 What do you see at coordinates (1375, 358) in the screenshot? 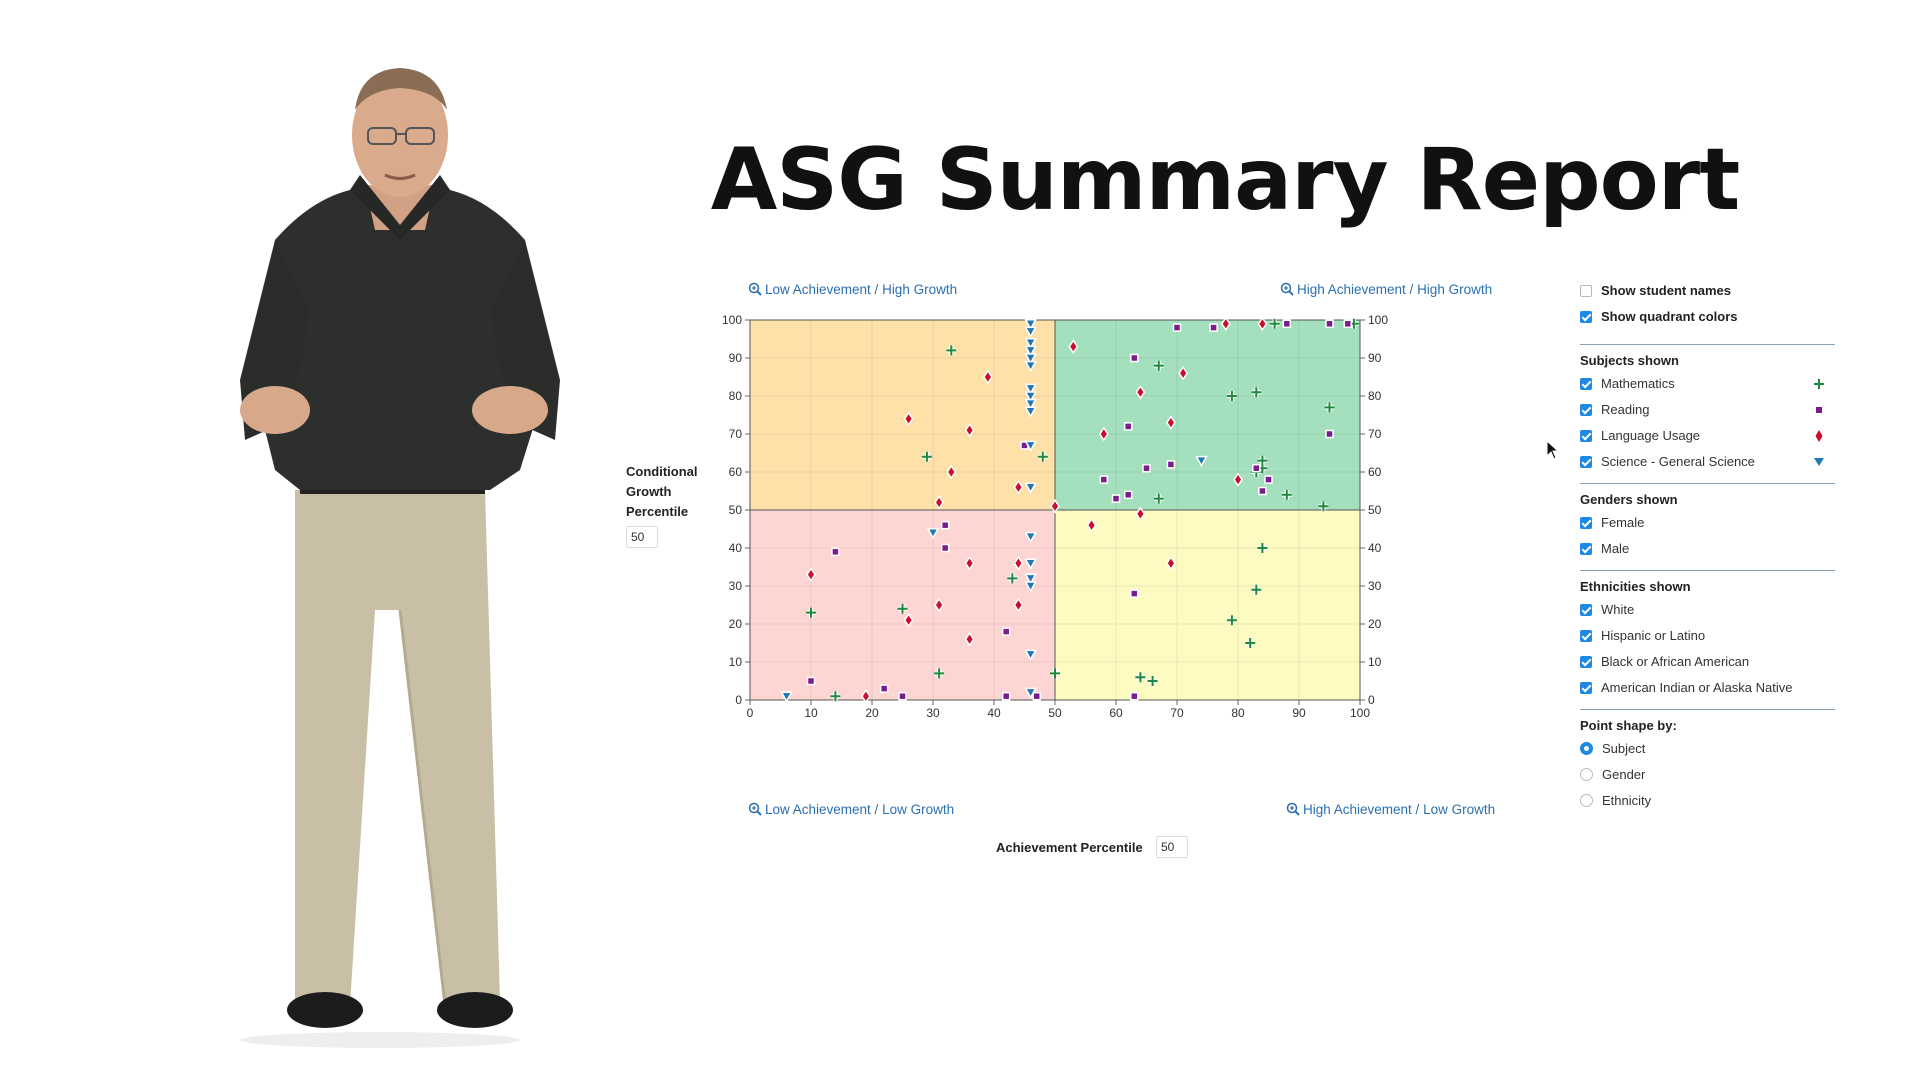
I see `y-tick-label-right: 90` at bounding box center [1375, 358].